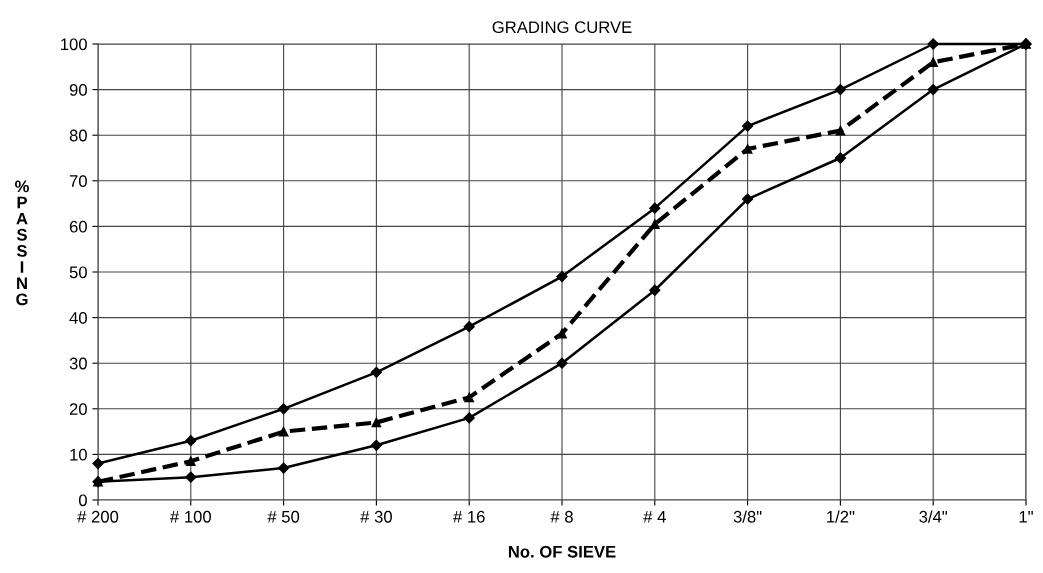  What do you see at coordinates (78, 272) in the screenshot?
I see `y-tick-label: 50` at bounding box center [78, 272].